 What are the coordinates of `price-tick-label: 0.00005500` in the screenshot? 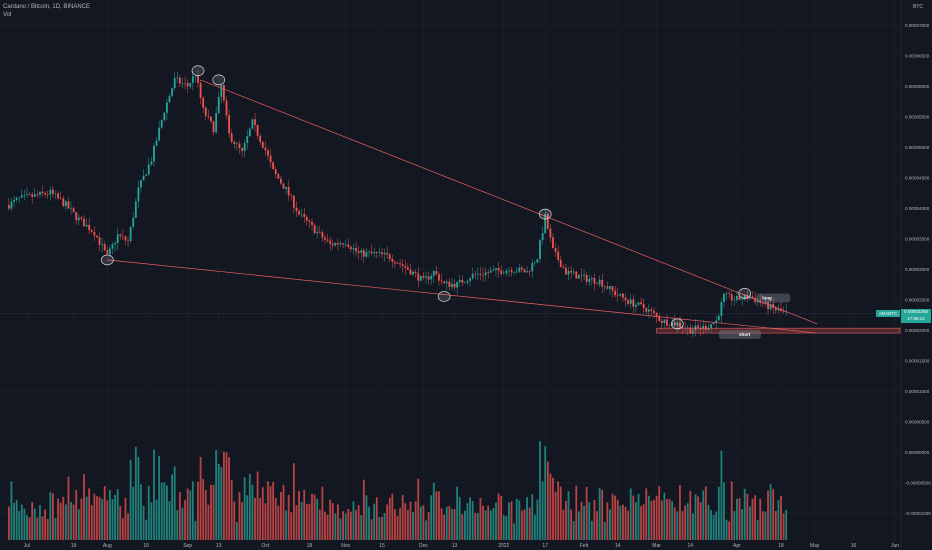 It's located at (917, 116).